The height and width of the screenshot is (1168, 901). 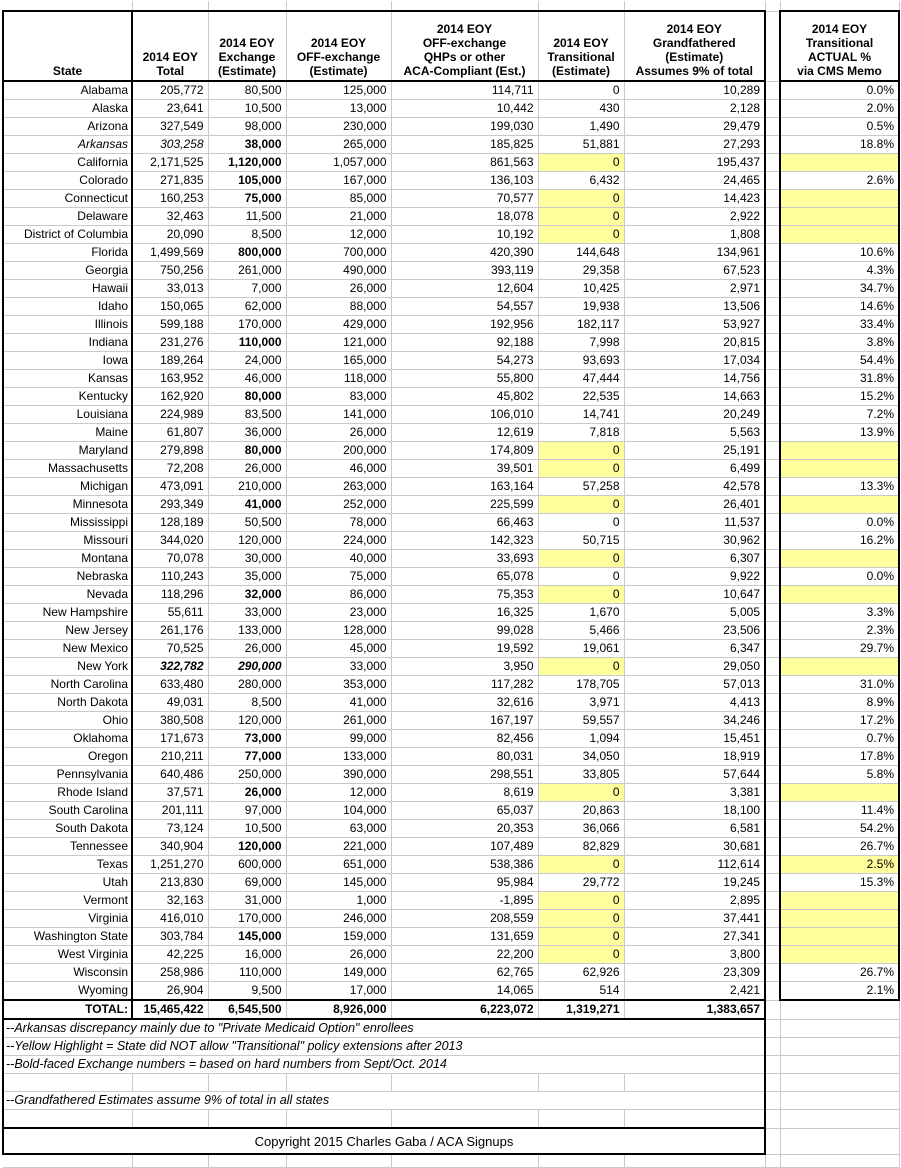 I want to click on cell-state: Florida, so click(x=67, y=252).